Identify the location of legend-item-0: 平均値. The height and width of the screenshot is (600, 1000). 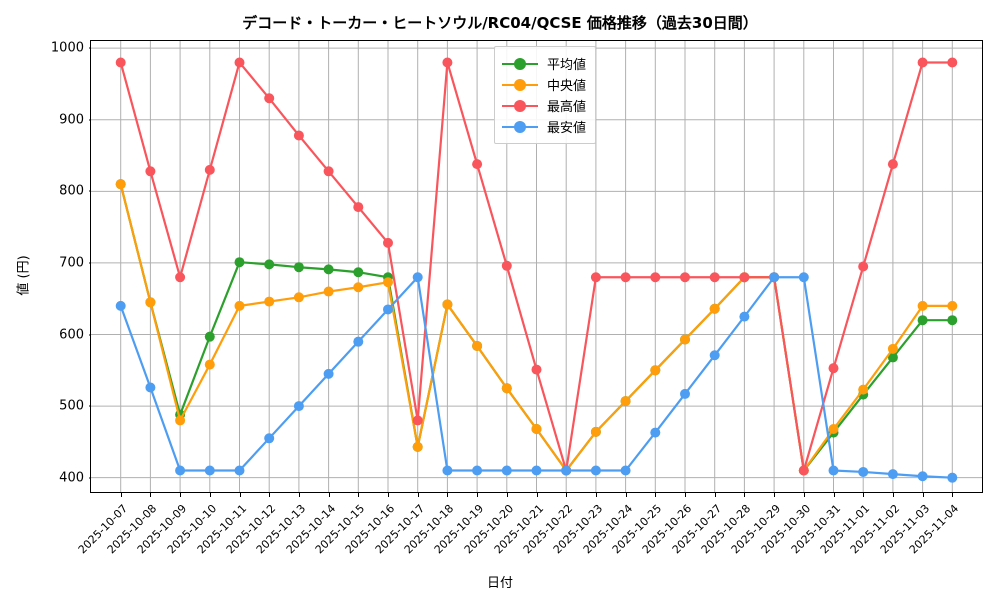
(544, 63).